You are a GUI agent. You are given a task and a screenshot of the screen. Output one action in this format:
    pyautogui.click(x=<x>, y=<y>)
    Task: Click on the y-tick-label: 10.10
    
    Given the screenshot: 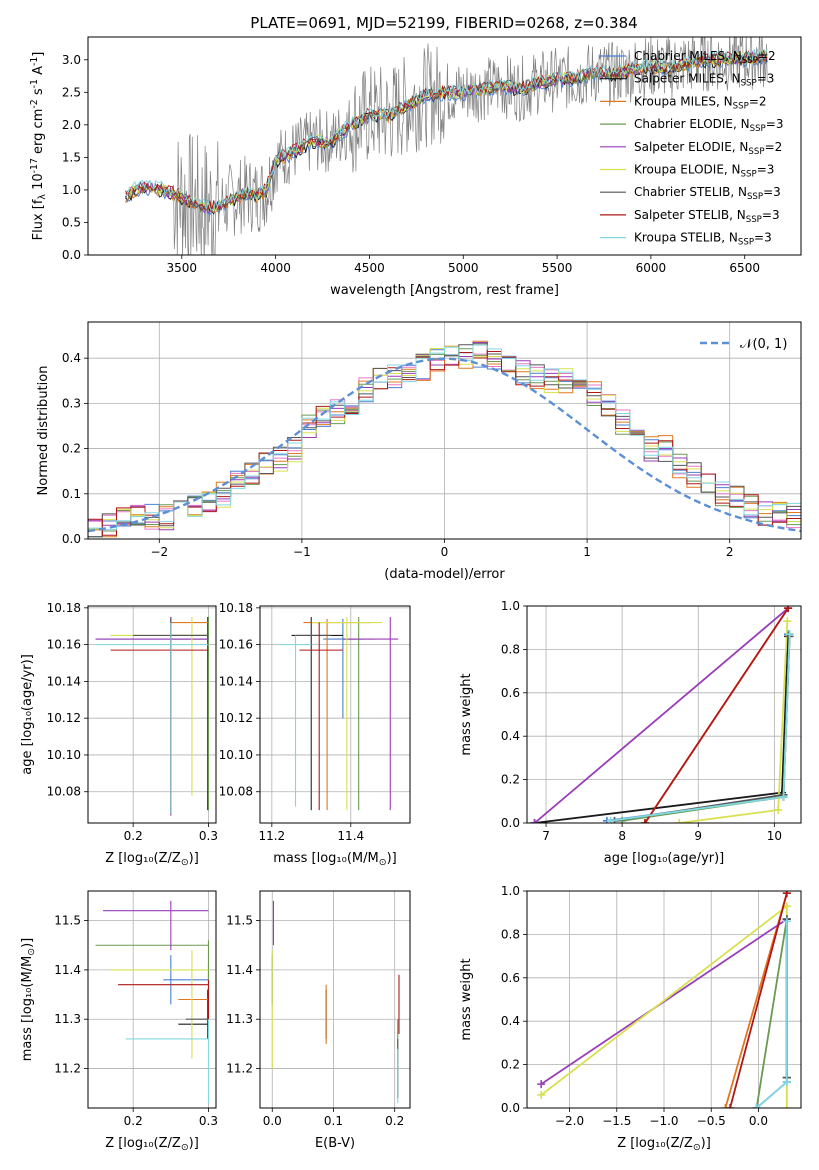 What is the action you would take?
    pyautogui.click(x=64, y=755)
    